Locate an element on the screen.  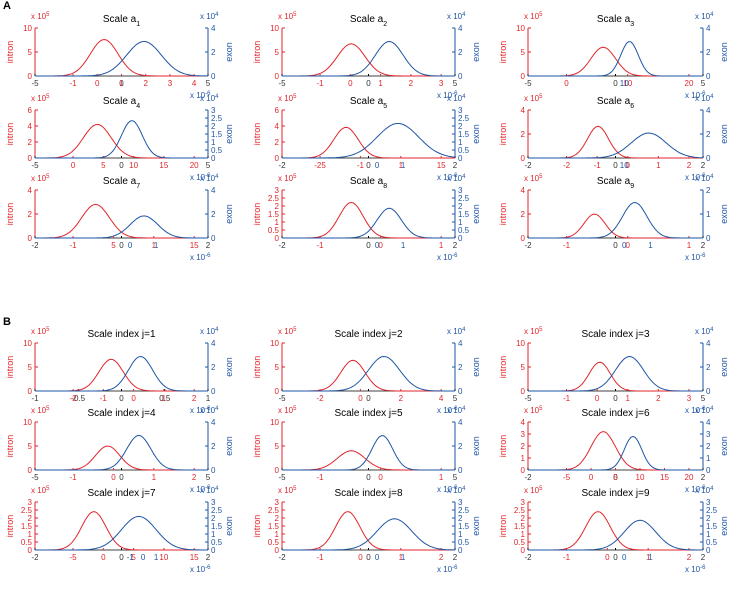
bottom-tick-label-red: 10 is located at coordinates (133, 165).